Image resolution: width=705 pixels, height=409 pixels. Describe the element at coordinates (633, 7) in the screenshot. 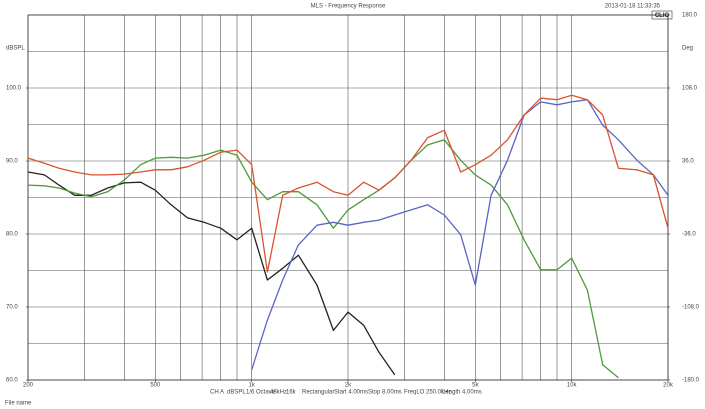

I see `timestamp: 2013-01-18 11:33:35` at that location.